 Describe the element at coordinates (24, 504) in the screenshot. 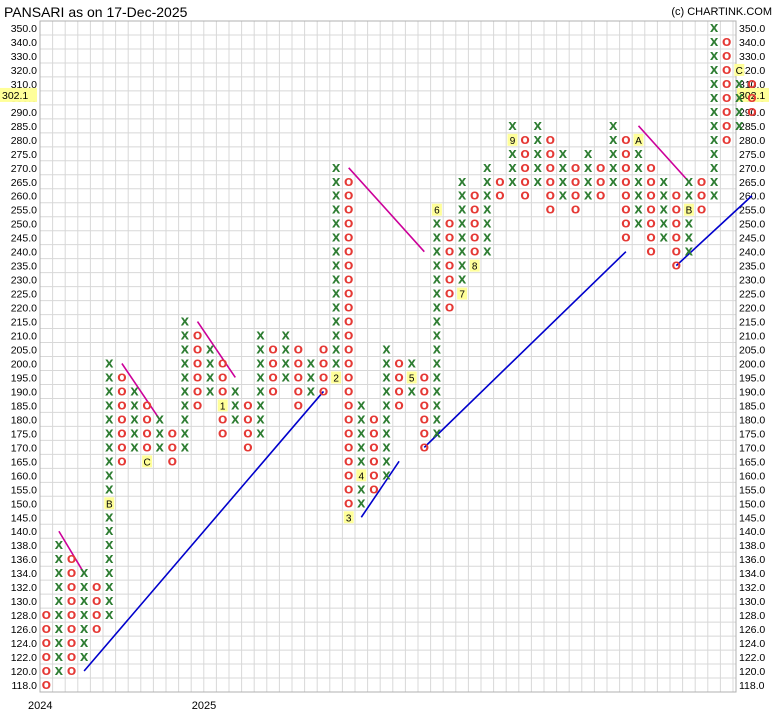

I see `y-tick-label-left: 150.0` at that location.